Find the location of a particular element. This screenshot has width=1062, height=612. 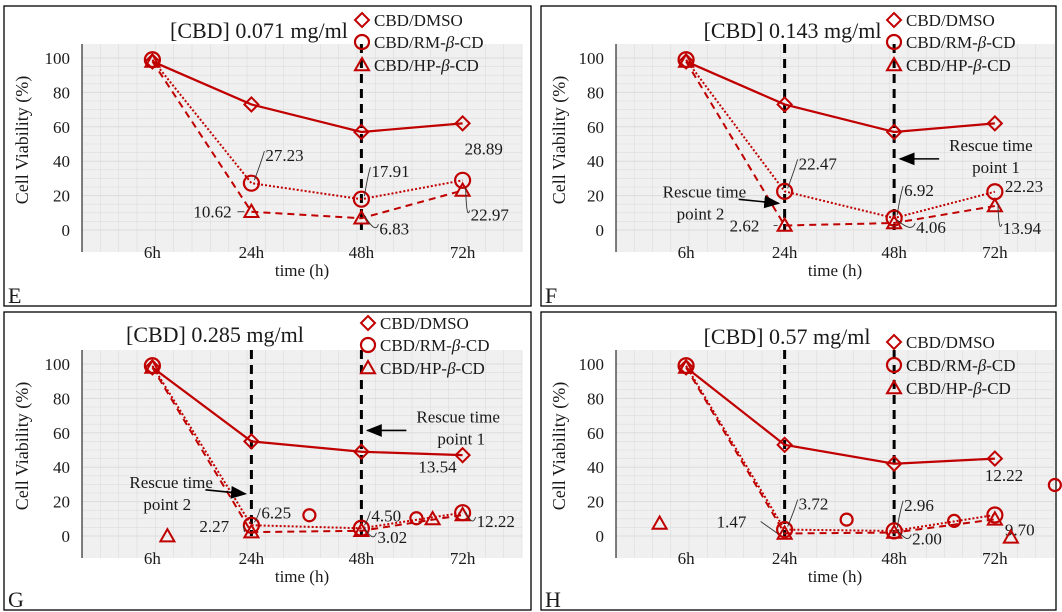

grid-lines is located at coordinates (302, 454).